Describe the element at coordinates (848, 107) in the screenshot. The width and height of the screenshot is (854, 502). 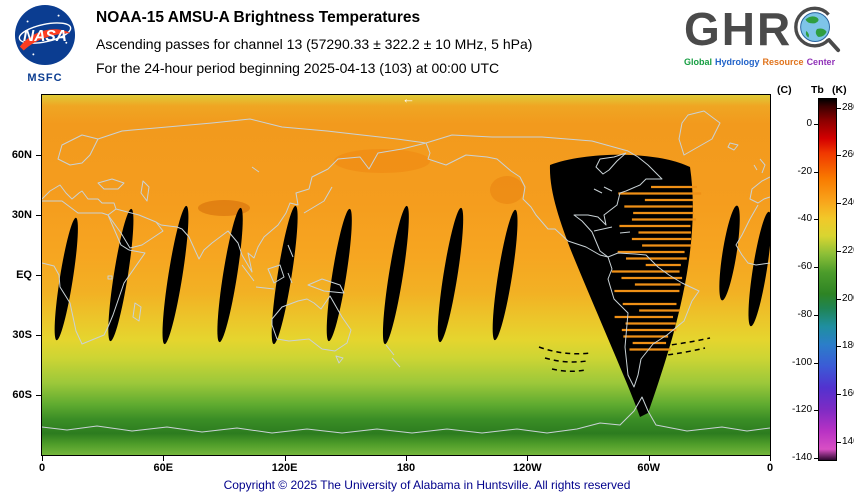
I see `colorbar-k-label: 280` at that location.